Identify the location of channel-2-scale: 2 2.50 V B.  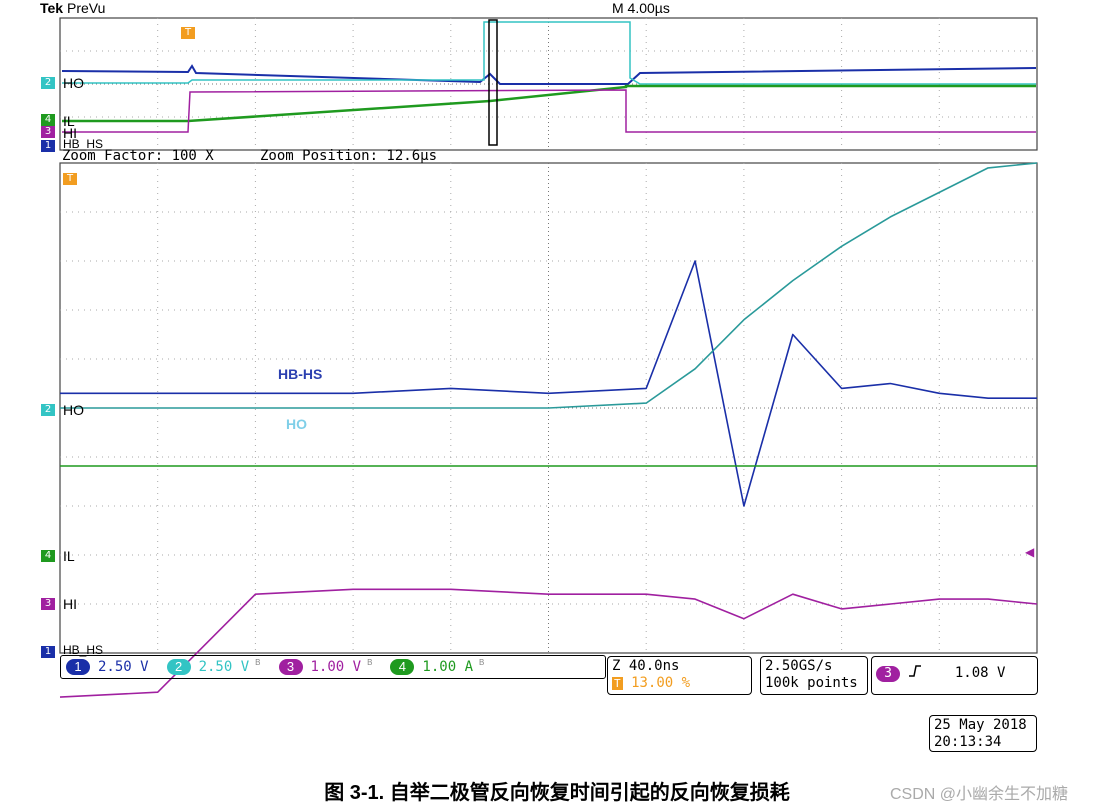
(213, 666).